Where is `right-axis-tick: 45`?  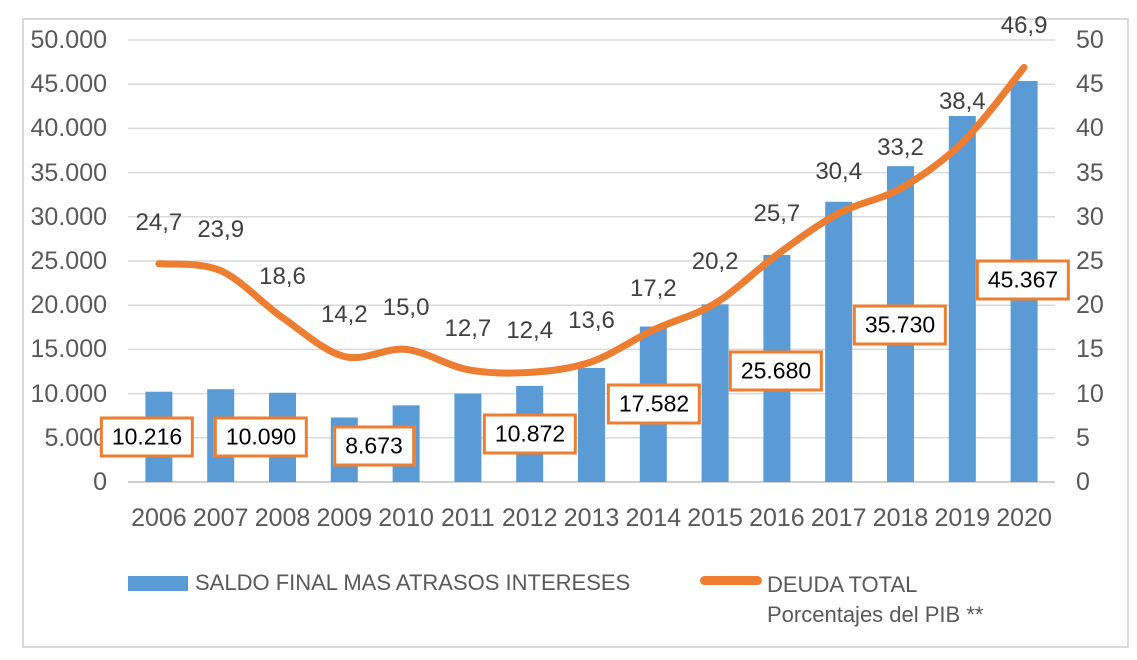
right-axis-tick: 45 is located at coordinates (1090, 84).